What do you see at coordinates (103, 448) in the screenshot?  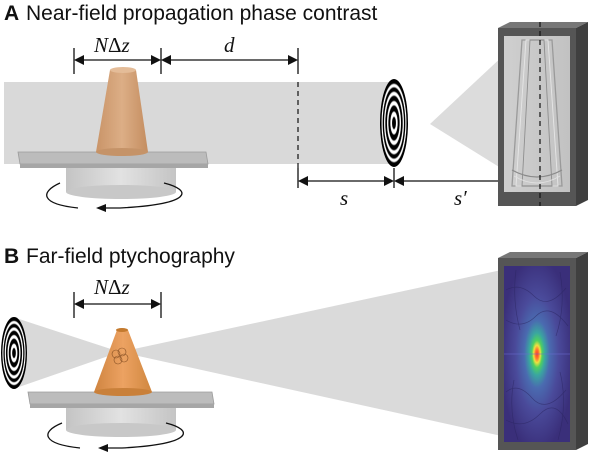 I see `panel-b-rotation-arrowhead` at bounding box center [103, 448].